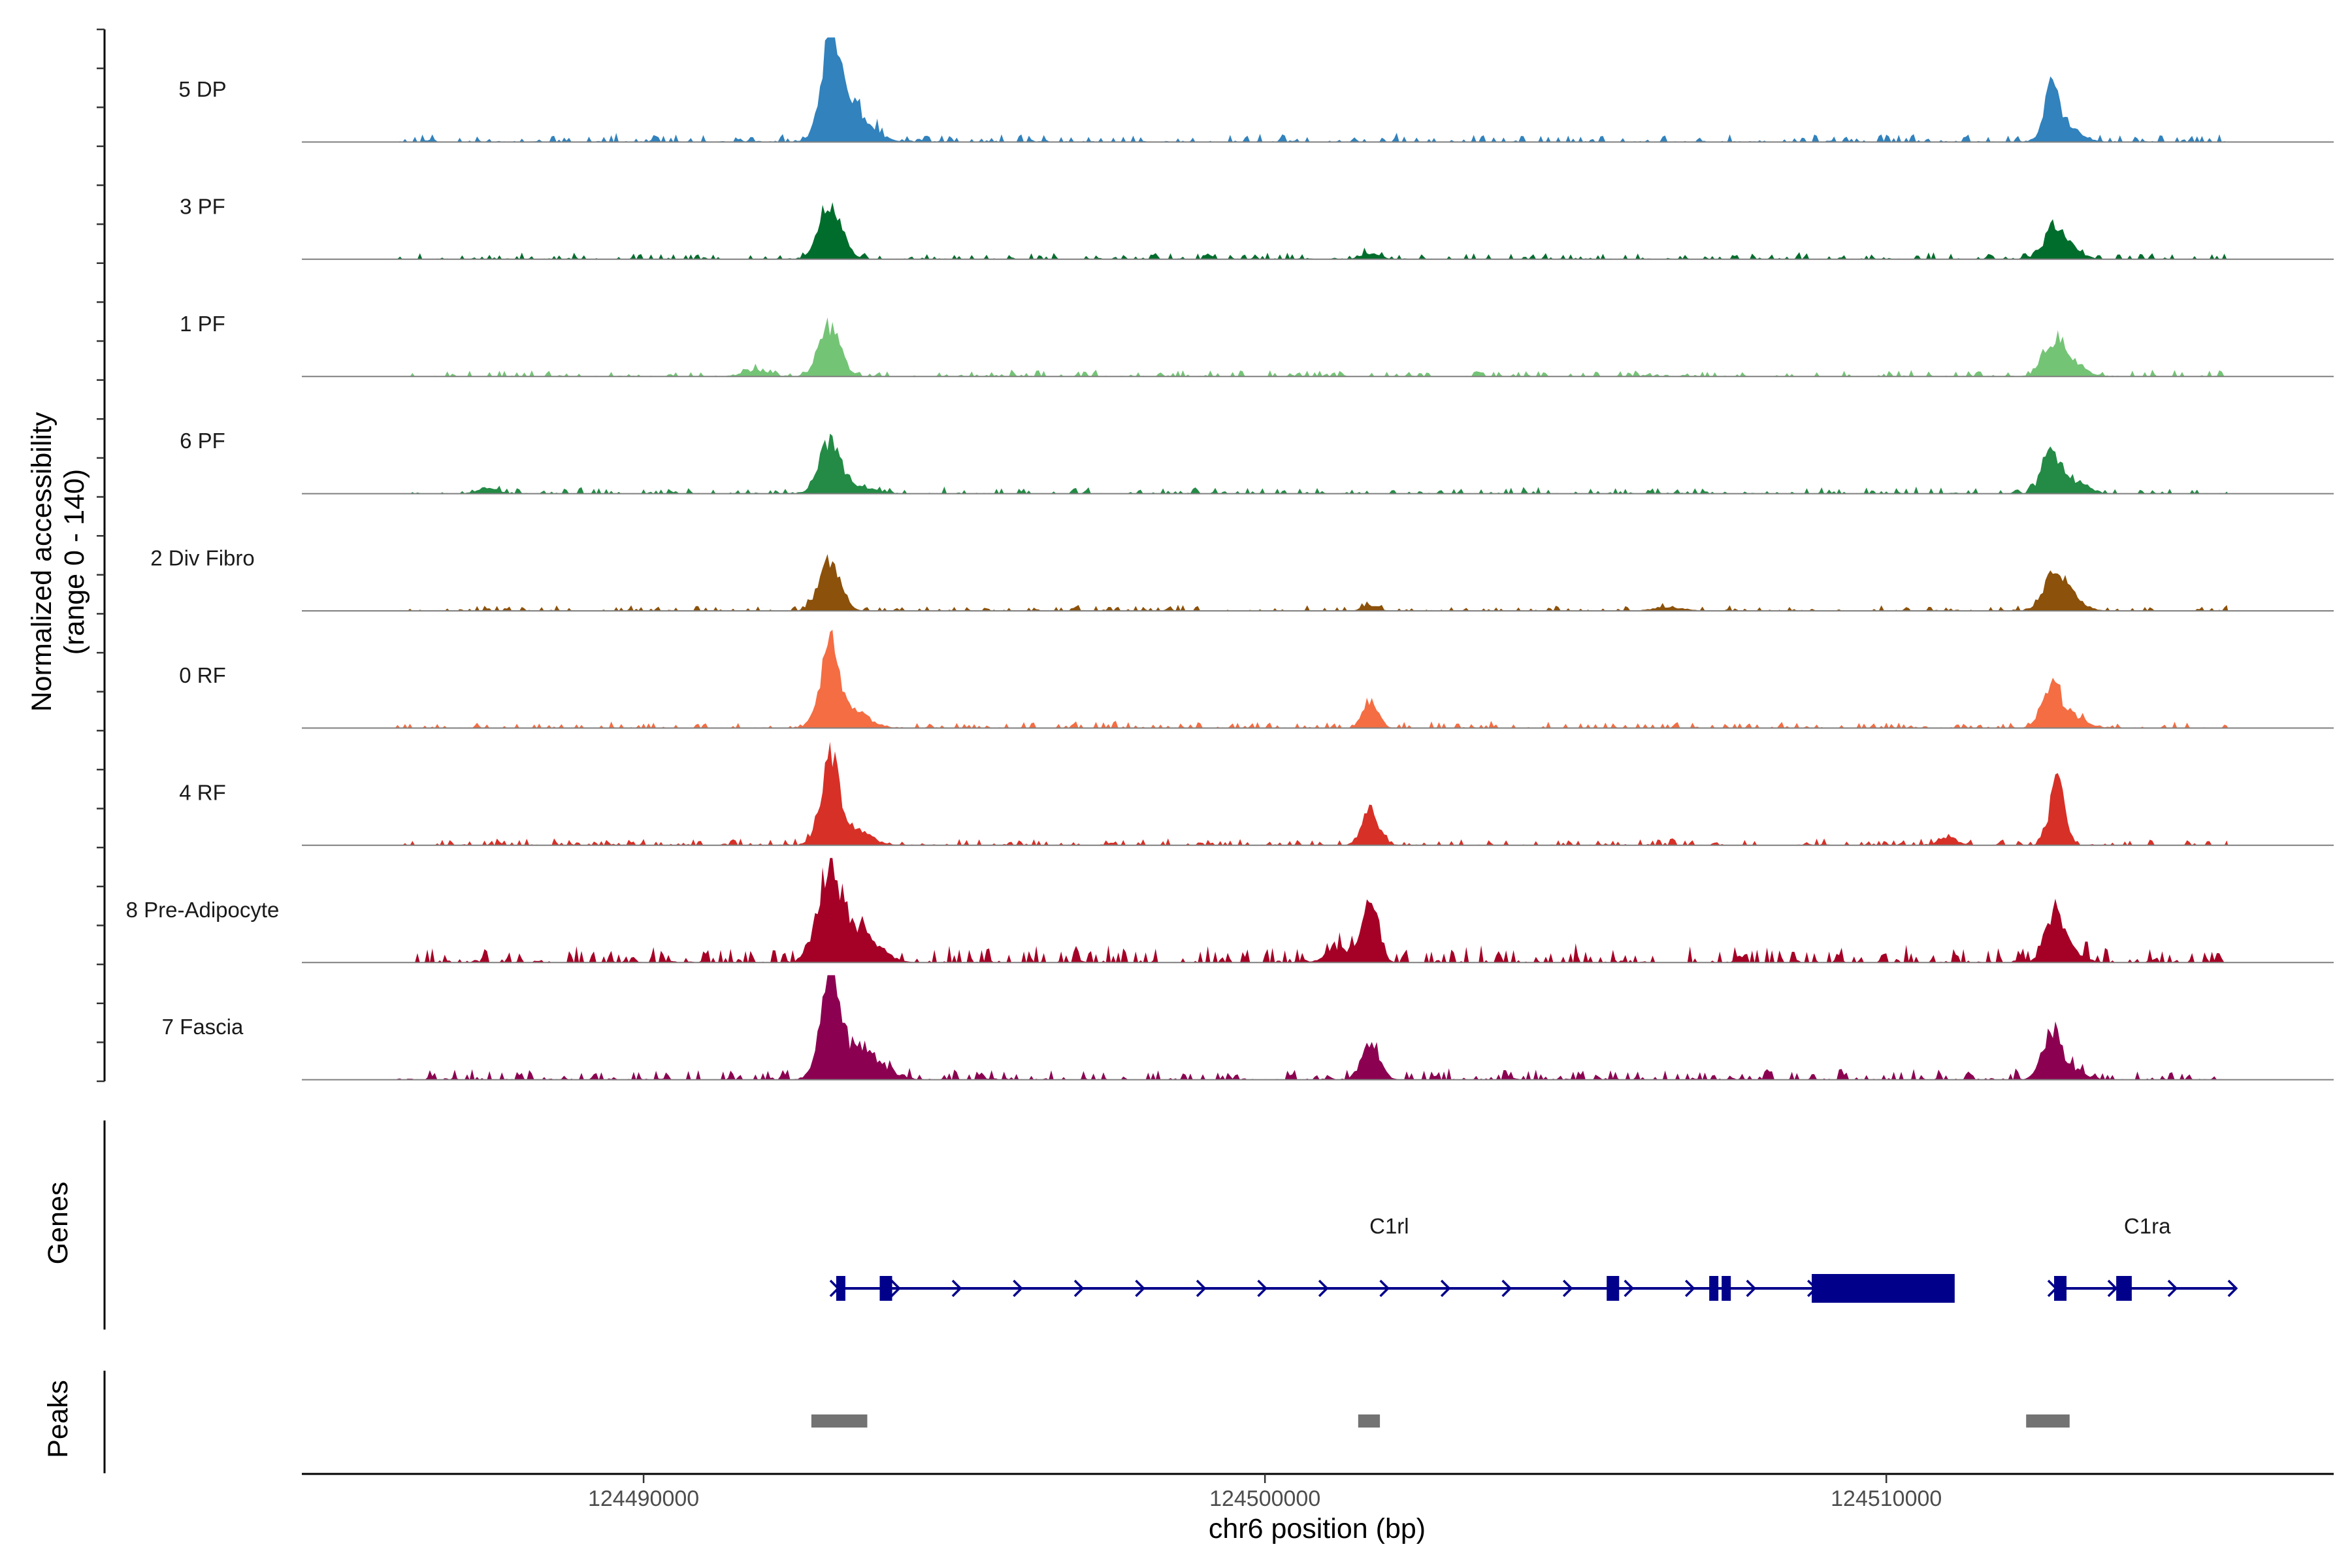 The width and height of the screenshot is (2352, 1568). Describe the element at coordinates (1886, 1498) in the screenshot. I see `x-tick-label-2: 124510000` at that location.